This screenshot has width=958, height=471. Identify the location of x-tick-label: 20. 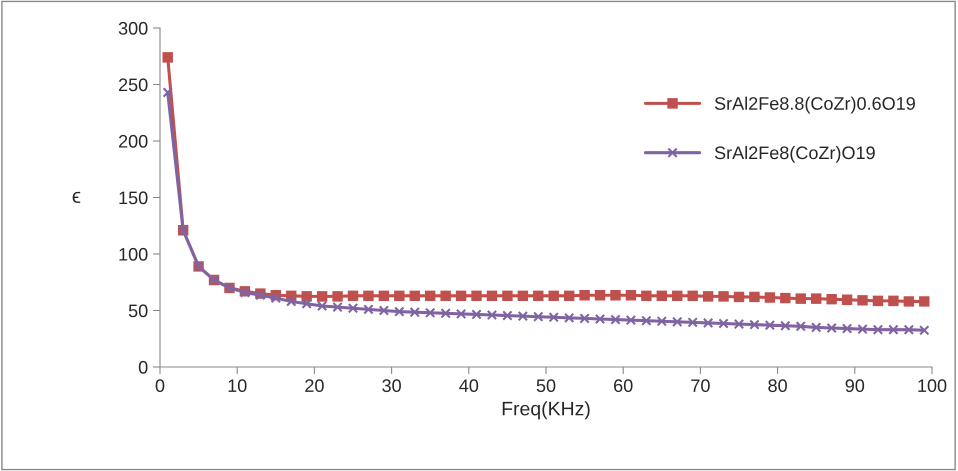
(314, 385).